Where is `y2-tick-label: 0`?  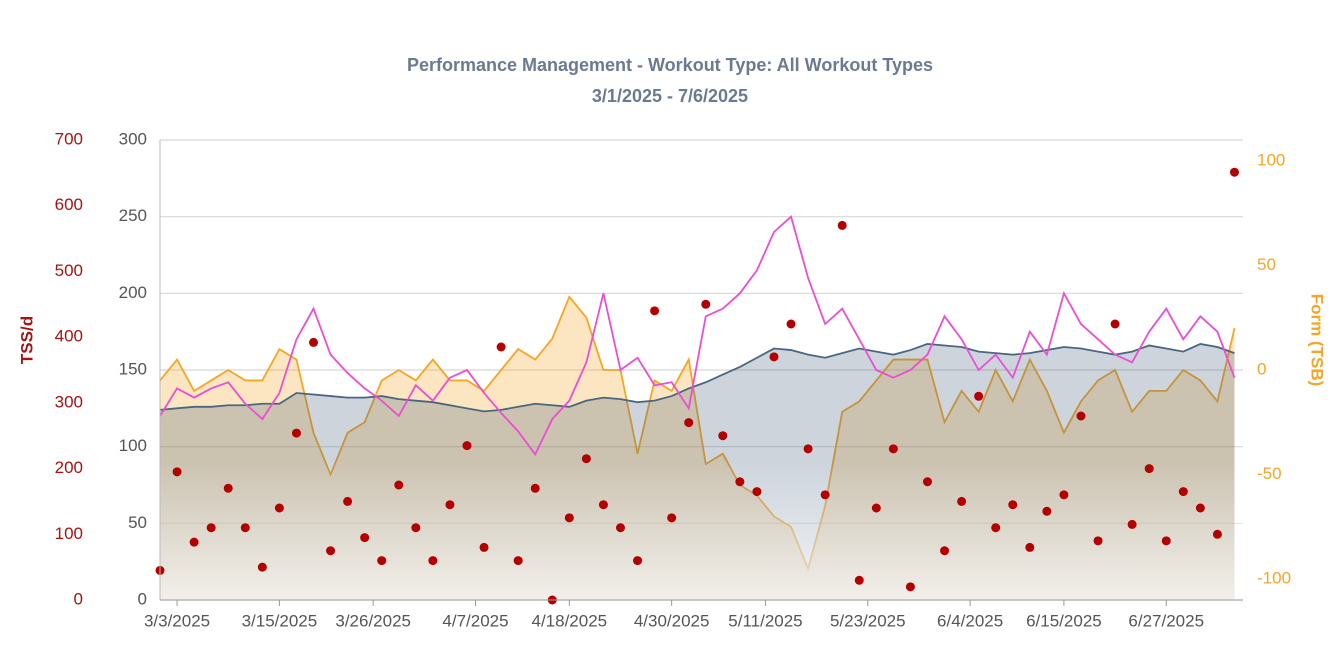 y2-tick-label: 0 is located at coordinates (1261, 368).